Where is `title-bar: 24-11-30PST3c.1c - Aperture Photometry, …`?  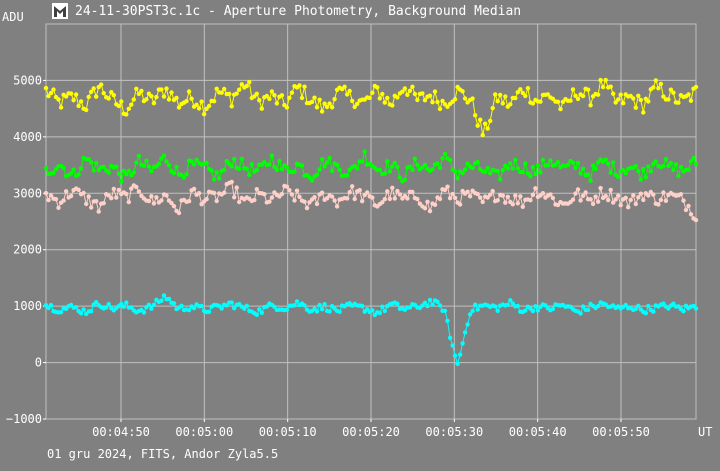
title-bar: 24-11-30PST3c.1c - Aperture Photometry, … is located at coordinates (360, 12).